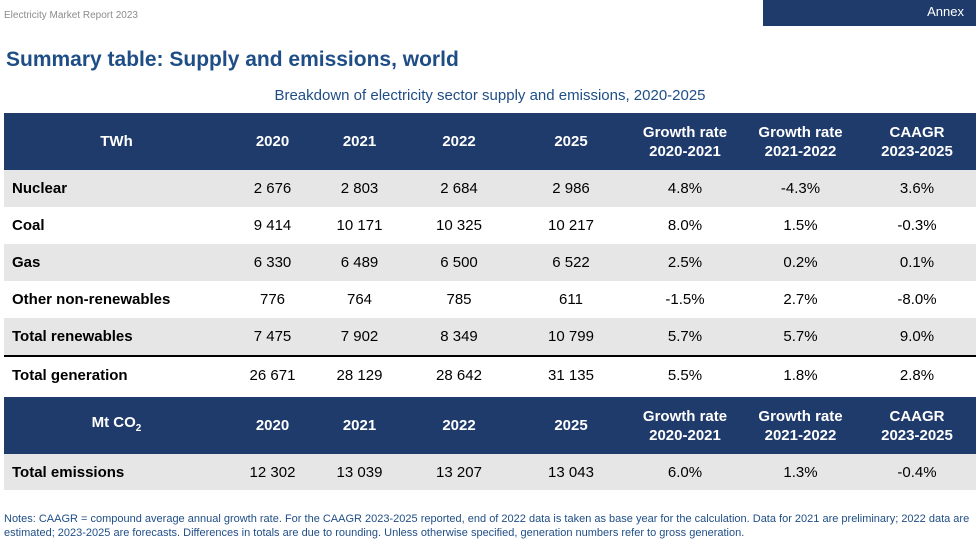 The height and width of the screenshot is (554, 976). What do you see at coordinates (459, 188) in the screenshot?
I see `cell-2022: 2 684` at bounding box center [459, 188].